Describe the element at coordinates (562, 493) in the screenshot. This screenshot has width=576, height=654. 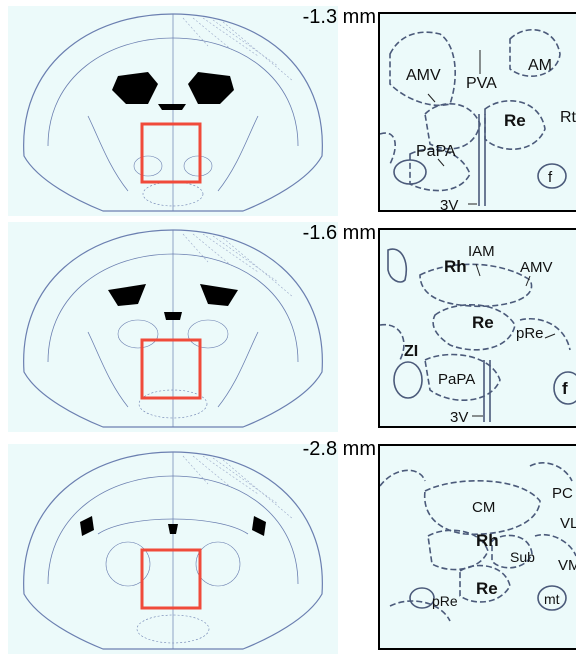
I see `label-pc: PC` at that location.